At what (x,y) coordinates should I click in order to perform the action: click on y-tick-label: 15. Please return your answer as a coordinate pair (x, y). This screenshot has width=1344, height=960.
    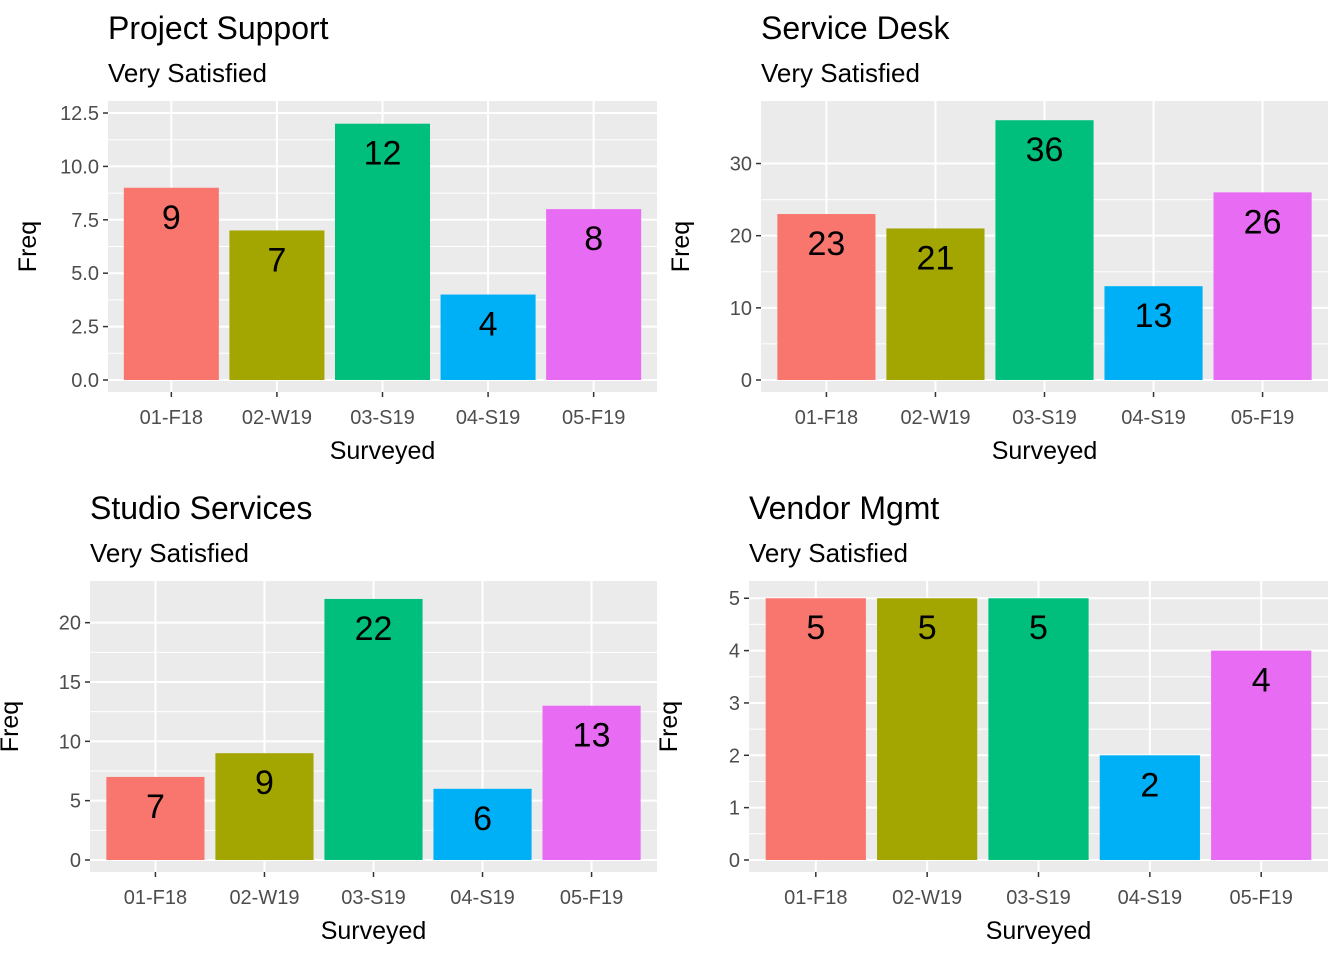
    Looking at the image, I should click on (70, 683).